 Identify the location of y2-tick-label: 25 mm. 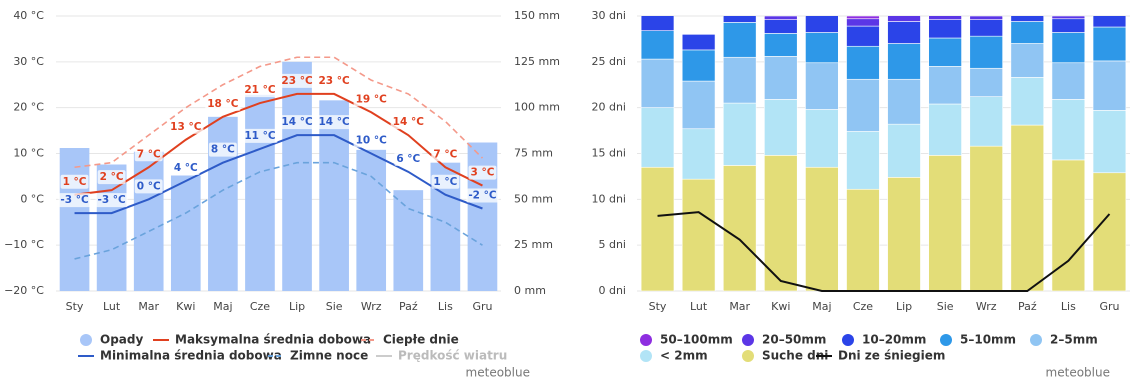
(533, 244).